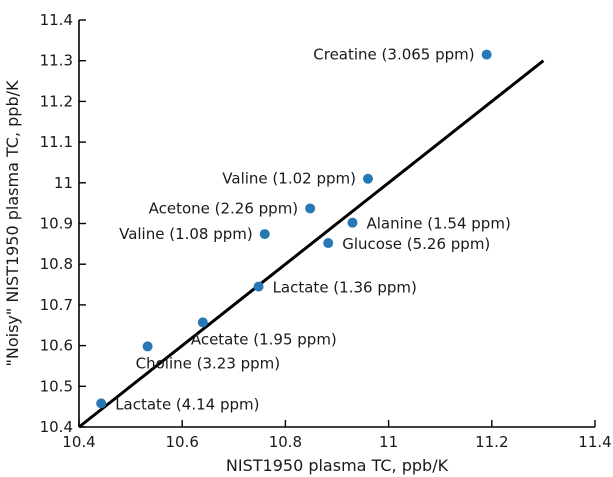 This screenshot has height=477, width=613. What do you see at coordinates (208, 363) in the screenshot?
I see `data-point-label: Choline (3.23 ppm)` at bounding box center [208, 363].